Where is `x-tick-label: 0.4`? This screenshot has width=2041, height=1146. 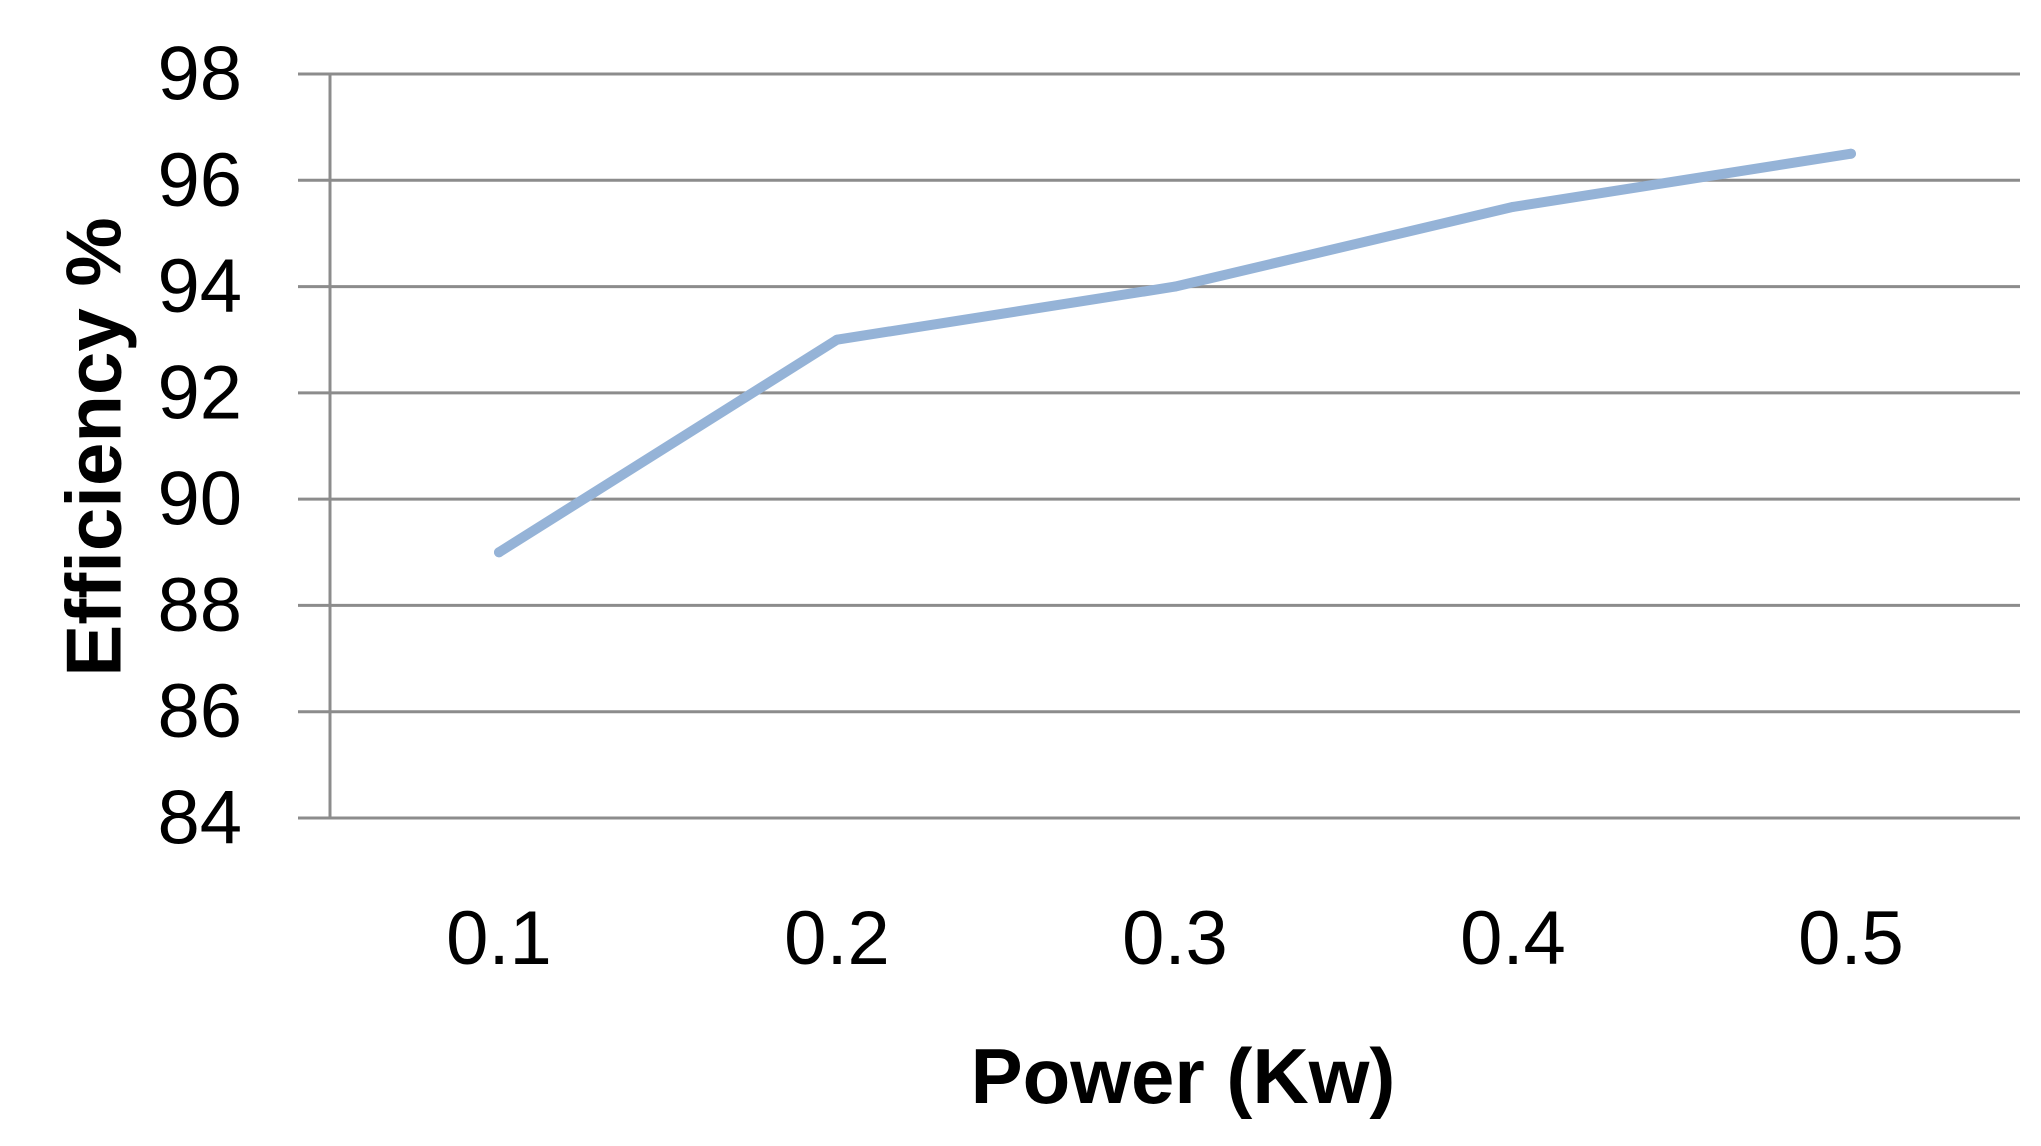
x-tick-label: 0.4 is located at coordinates (1513, 938).